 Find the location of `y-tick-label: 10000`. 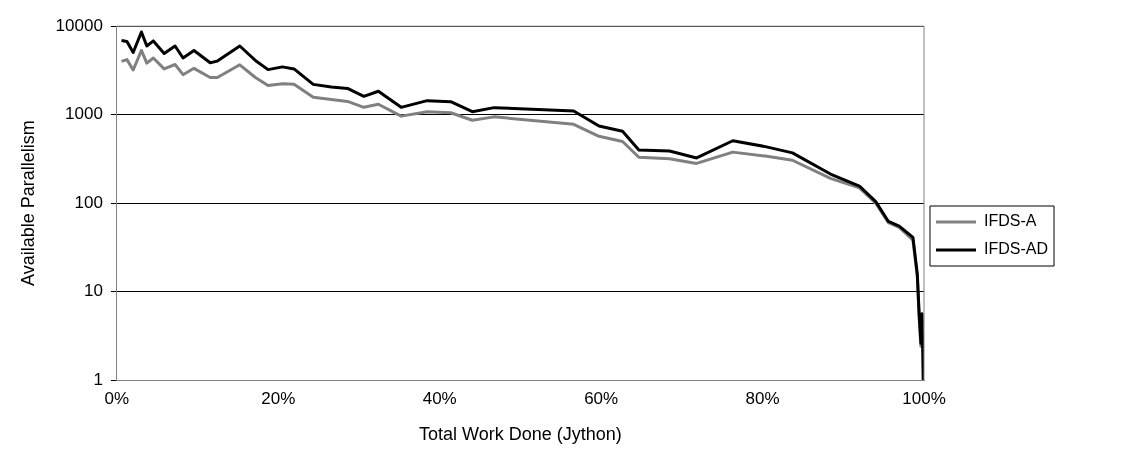

y-tick-label: 10000 is located at coordinates (79, 25).